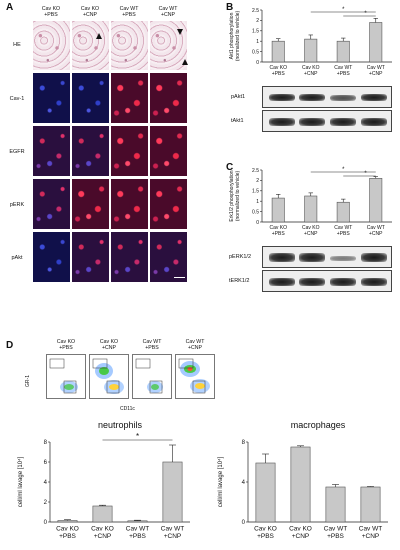  Describe the element at coordinates (327, 281) in the screenshot. I see `terk12-blot` at that location.